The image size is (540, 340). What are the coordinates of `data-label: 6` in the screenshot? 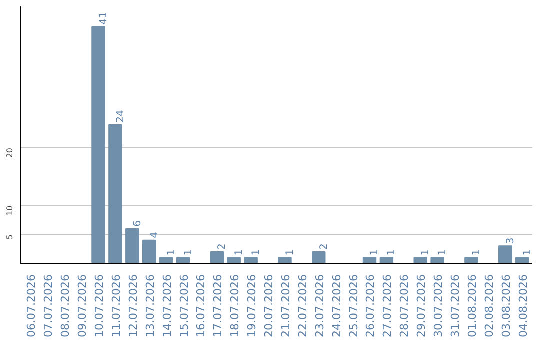 It's located at (138, 223).